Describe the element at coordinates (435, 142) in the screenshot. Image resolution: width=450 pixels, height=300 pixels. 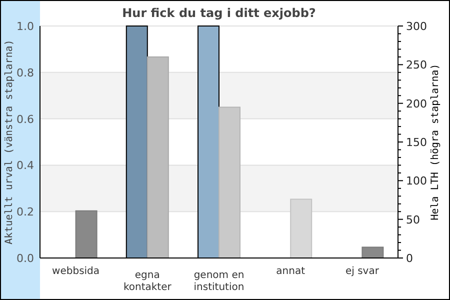
I see `y2-axis-title: Hela LTH (högra staplarna)` at that location.